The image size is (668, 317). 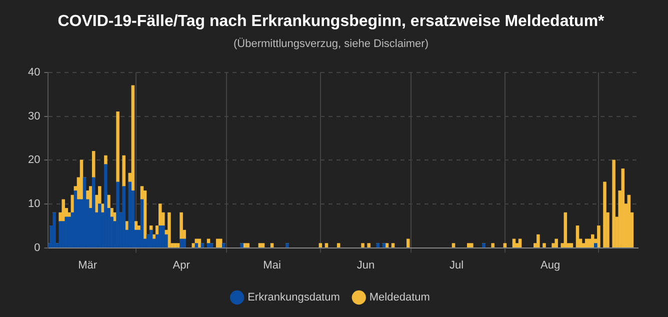 What do you see at coordinates (37, 248) in the screenshot?
I see `y-tick-label: 0` at bounding box center [37, 248].